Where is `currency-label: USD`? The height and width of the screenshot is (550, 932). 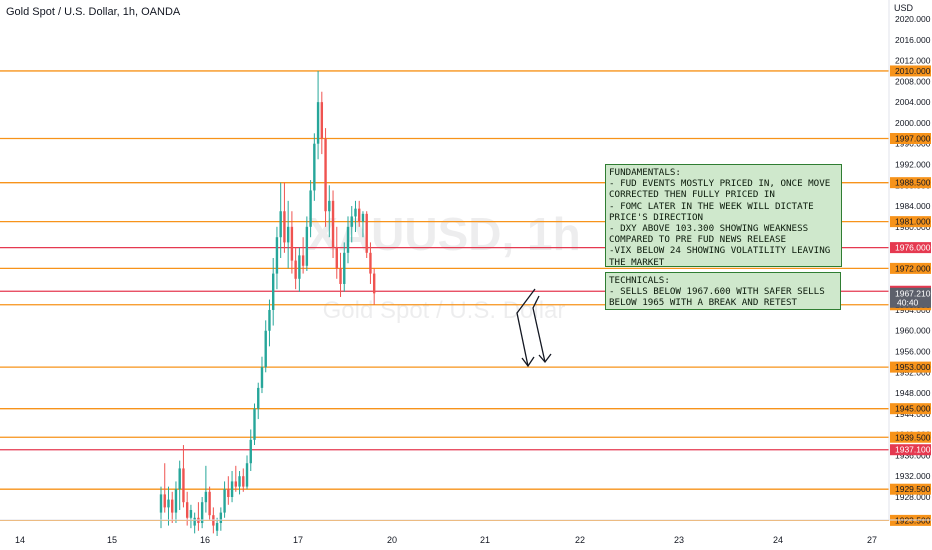 currency-label: USD is located at coordinates (904, 8).